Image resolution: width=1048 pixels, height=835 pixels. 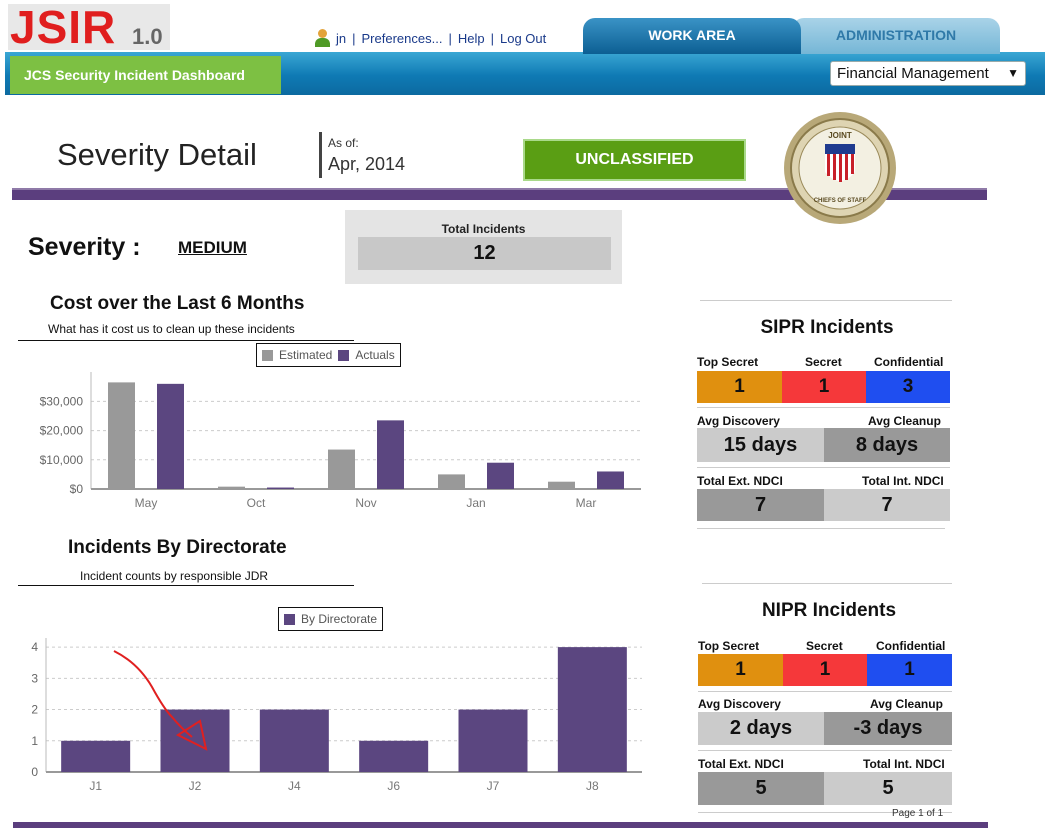 What do you see at coordinates (475, 503) in the screenshot?
I see `x-tick-label: Jan` at bounding box center [475, 503].